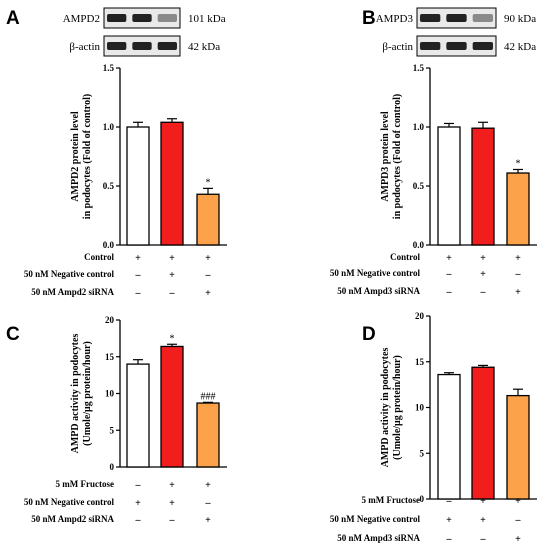 Image resolution: width=550 pixels, height=560 pixels. What do you see at coordinates (81, 19) in the screenshot?
I see `blot-protein-label: AMPD2` at bounding box center [81, 19].